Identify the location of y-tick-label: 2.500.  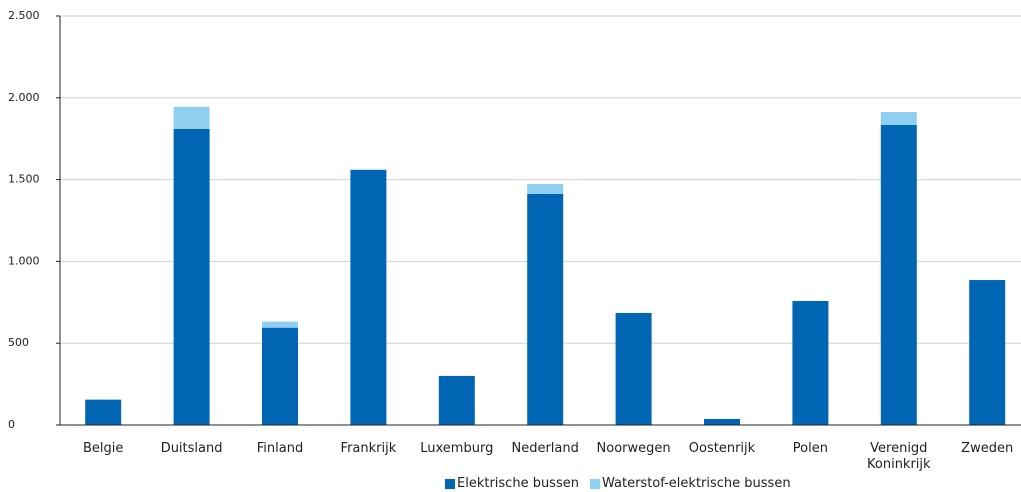
(24, 15).